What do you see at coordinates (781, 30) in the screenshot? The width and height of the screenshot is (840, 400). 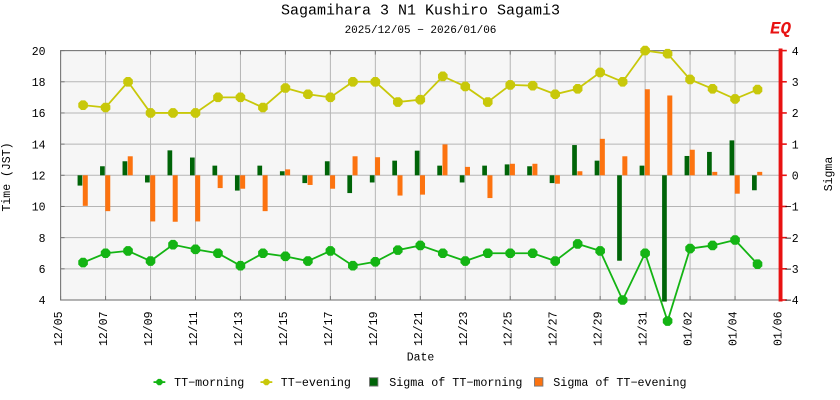 I see `svg-text: EQ` at bounding box center [781, 30].